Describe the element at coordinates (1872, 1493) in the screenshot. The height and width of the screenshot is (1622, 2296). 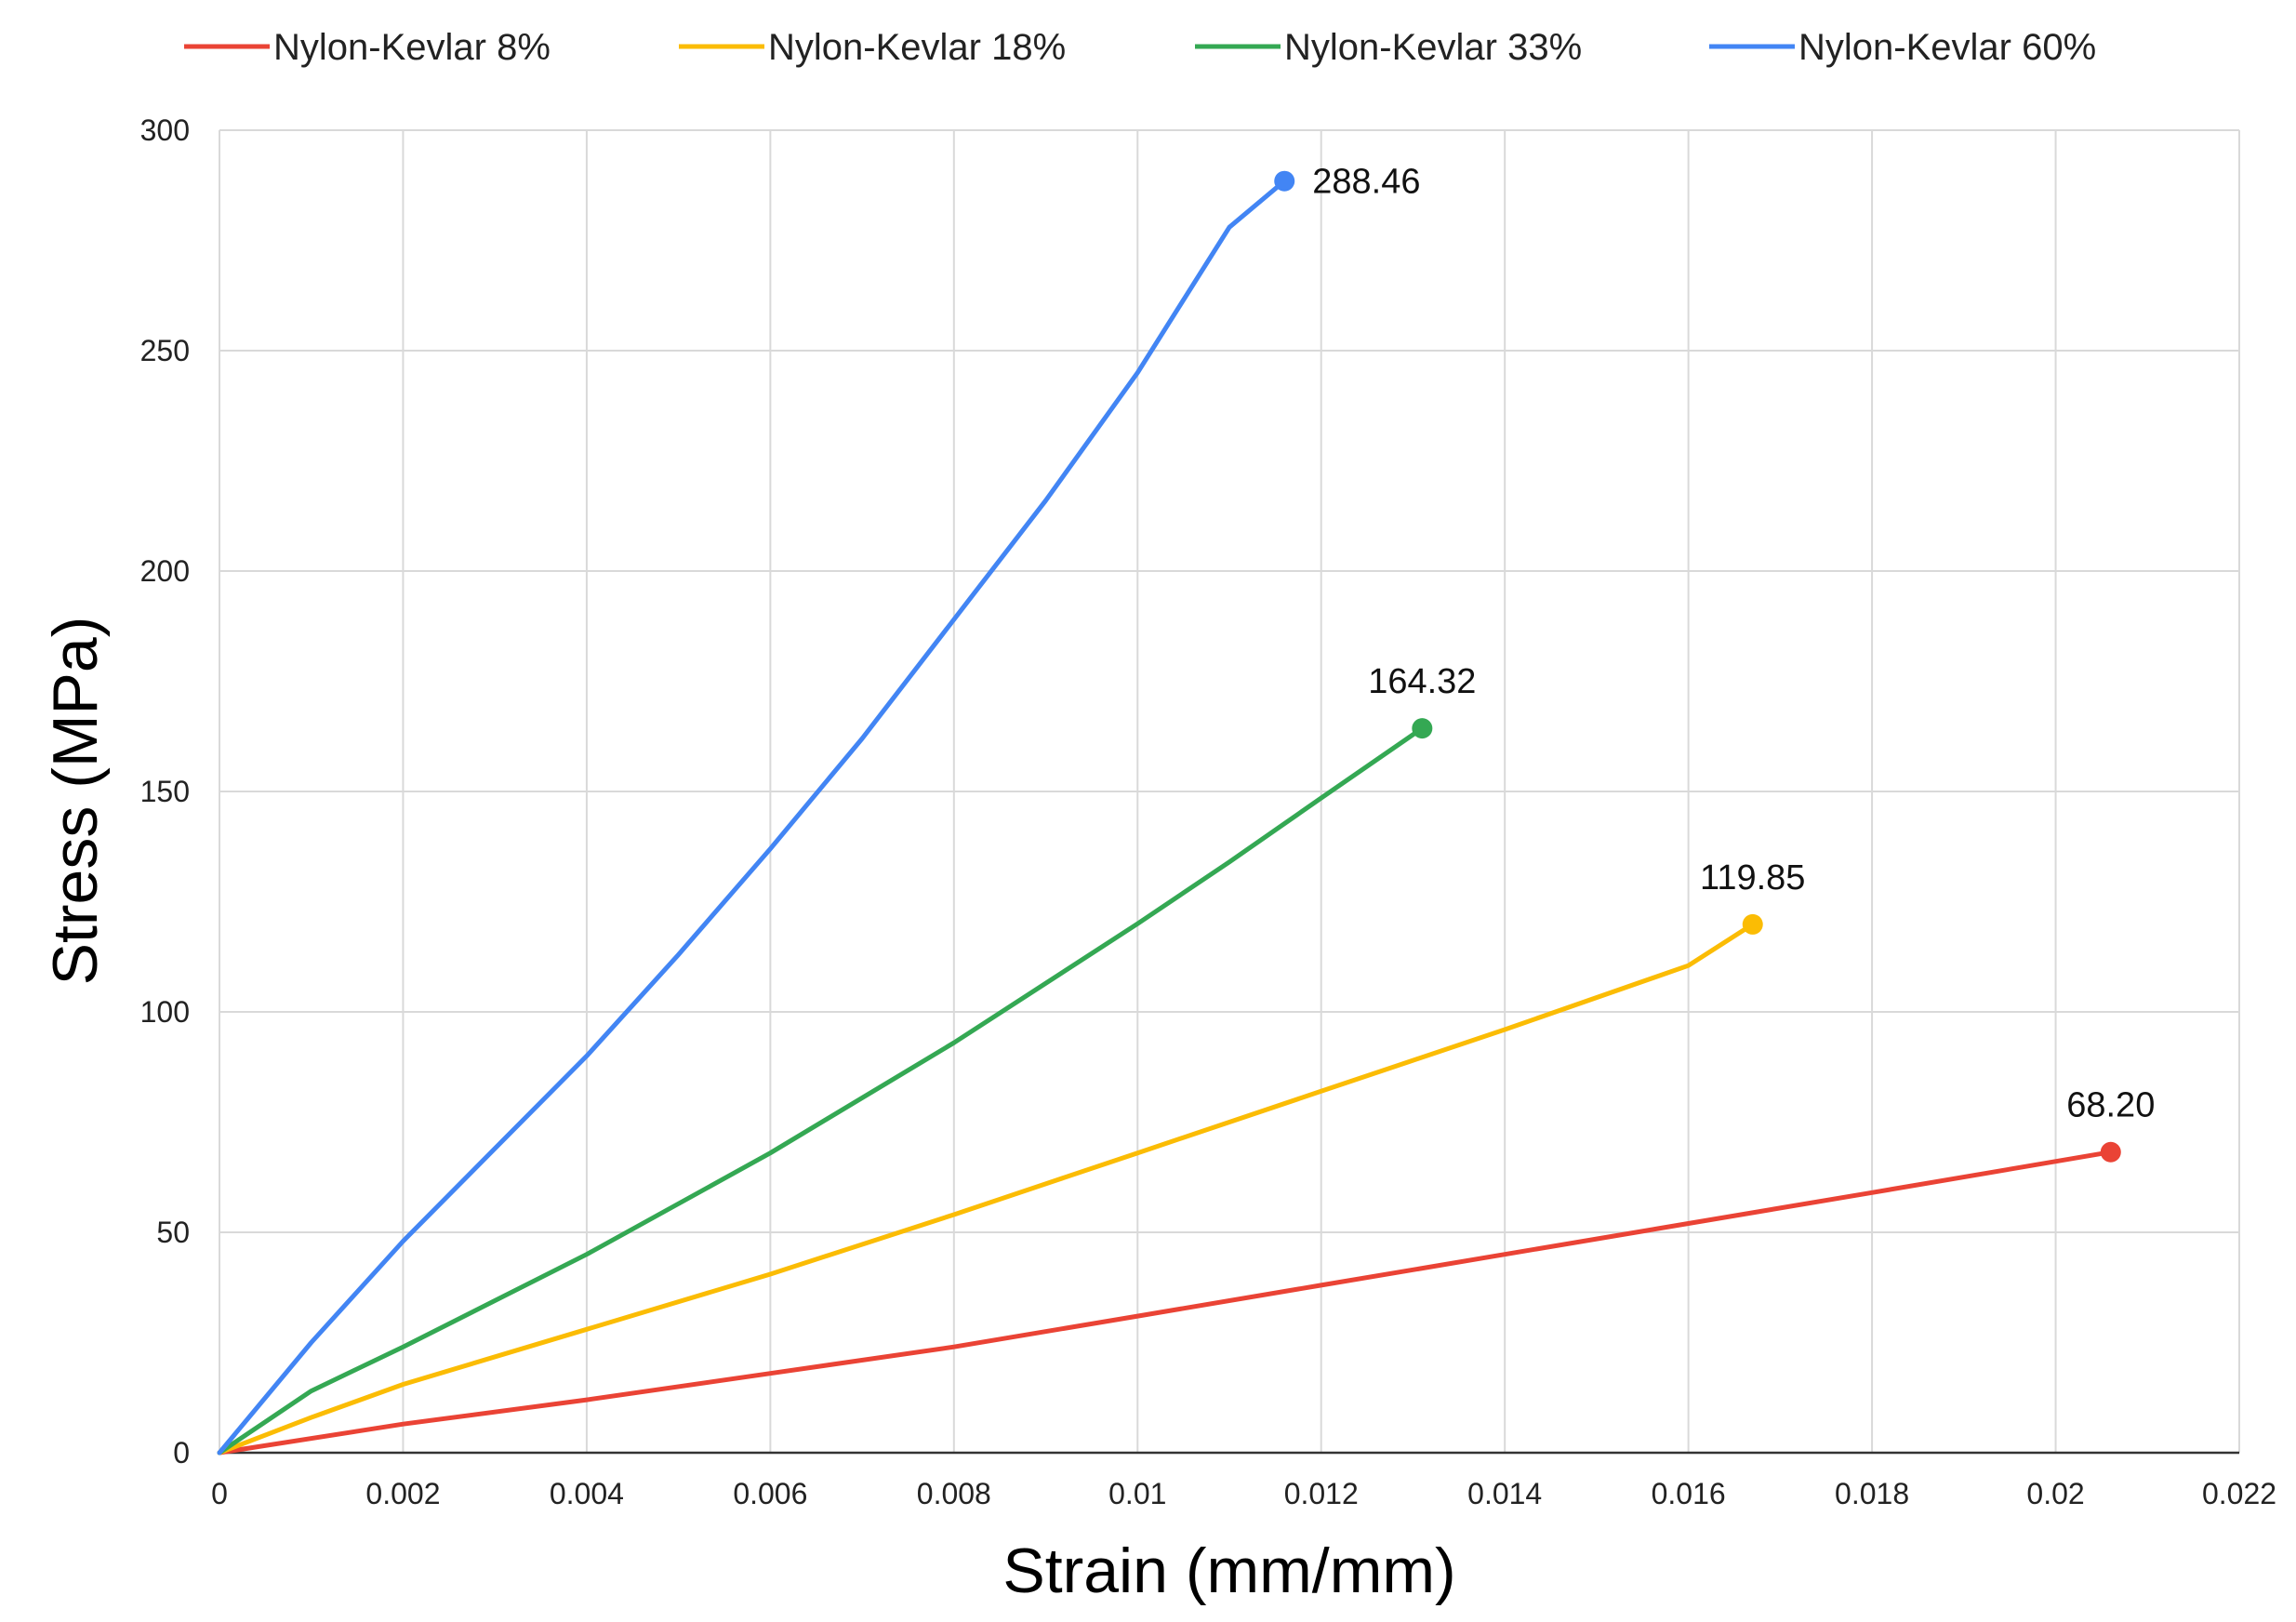
I see `x-tick-label: 0.018` at that location.